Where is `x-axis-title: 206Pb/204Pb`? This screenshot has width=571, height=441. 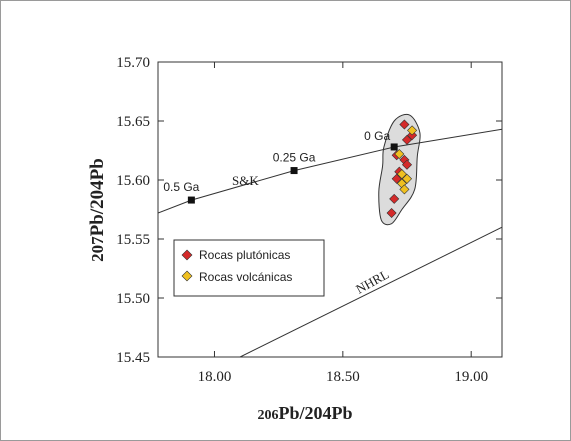
x-axis-title: 206Pb/204Pb is located at coordinates (304, 413).